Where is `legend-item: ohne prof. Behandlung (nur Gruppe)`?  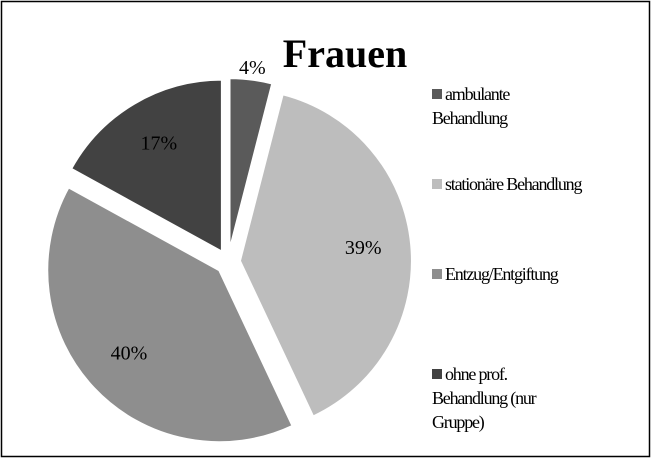 legend-item: ohne prof. Behandlung (nur Gruppe) is located at coordinates (502, 398).